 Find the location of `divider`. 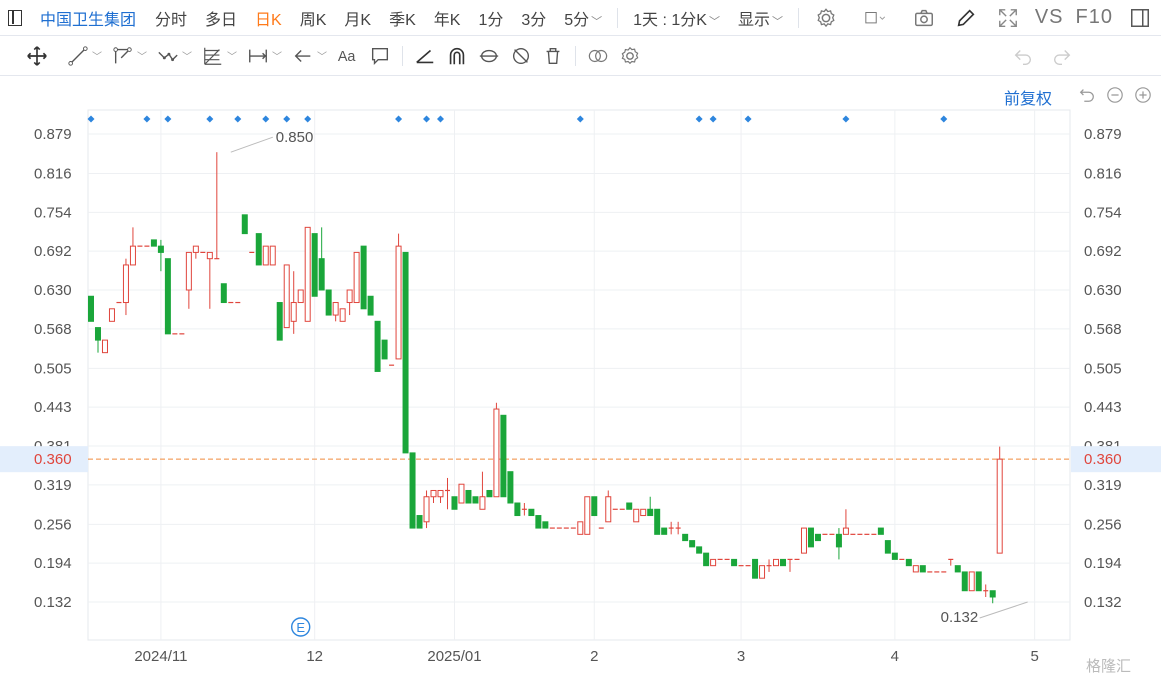

divider is located at coordinates (618, 17).